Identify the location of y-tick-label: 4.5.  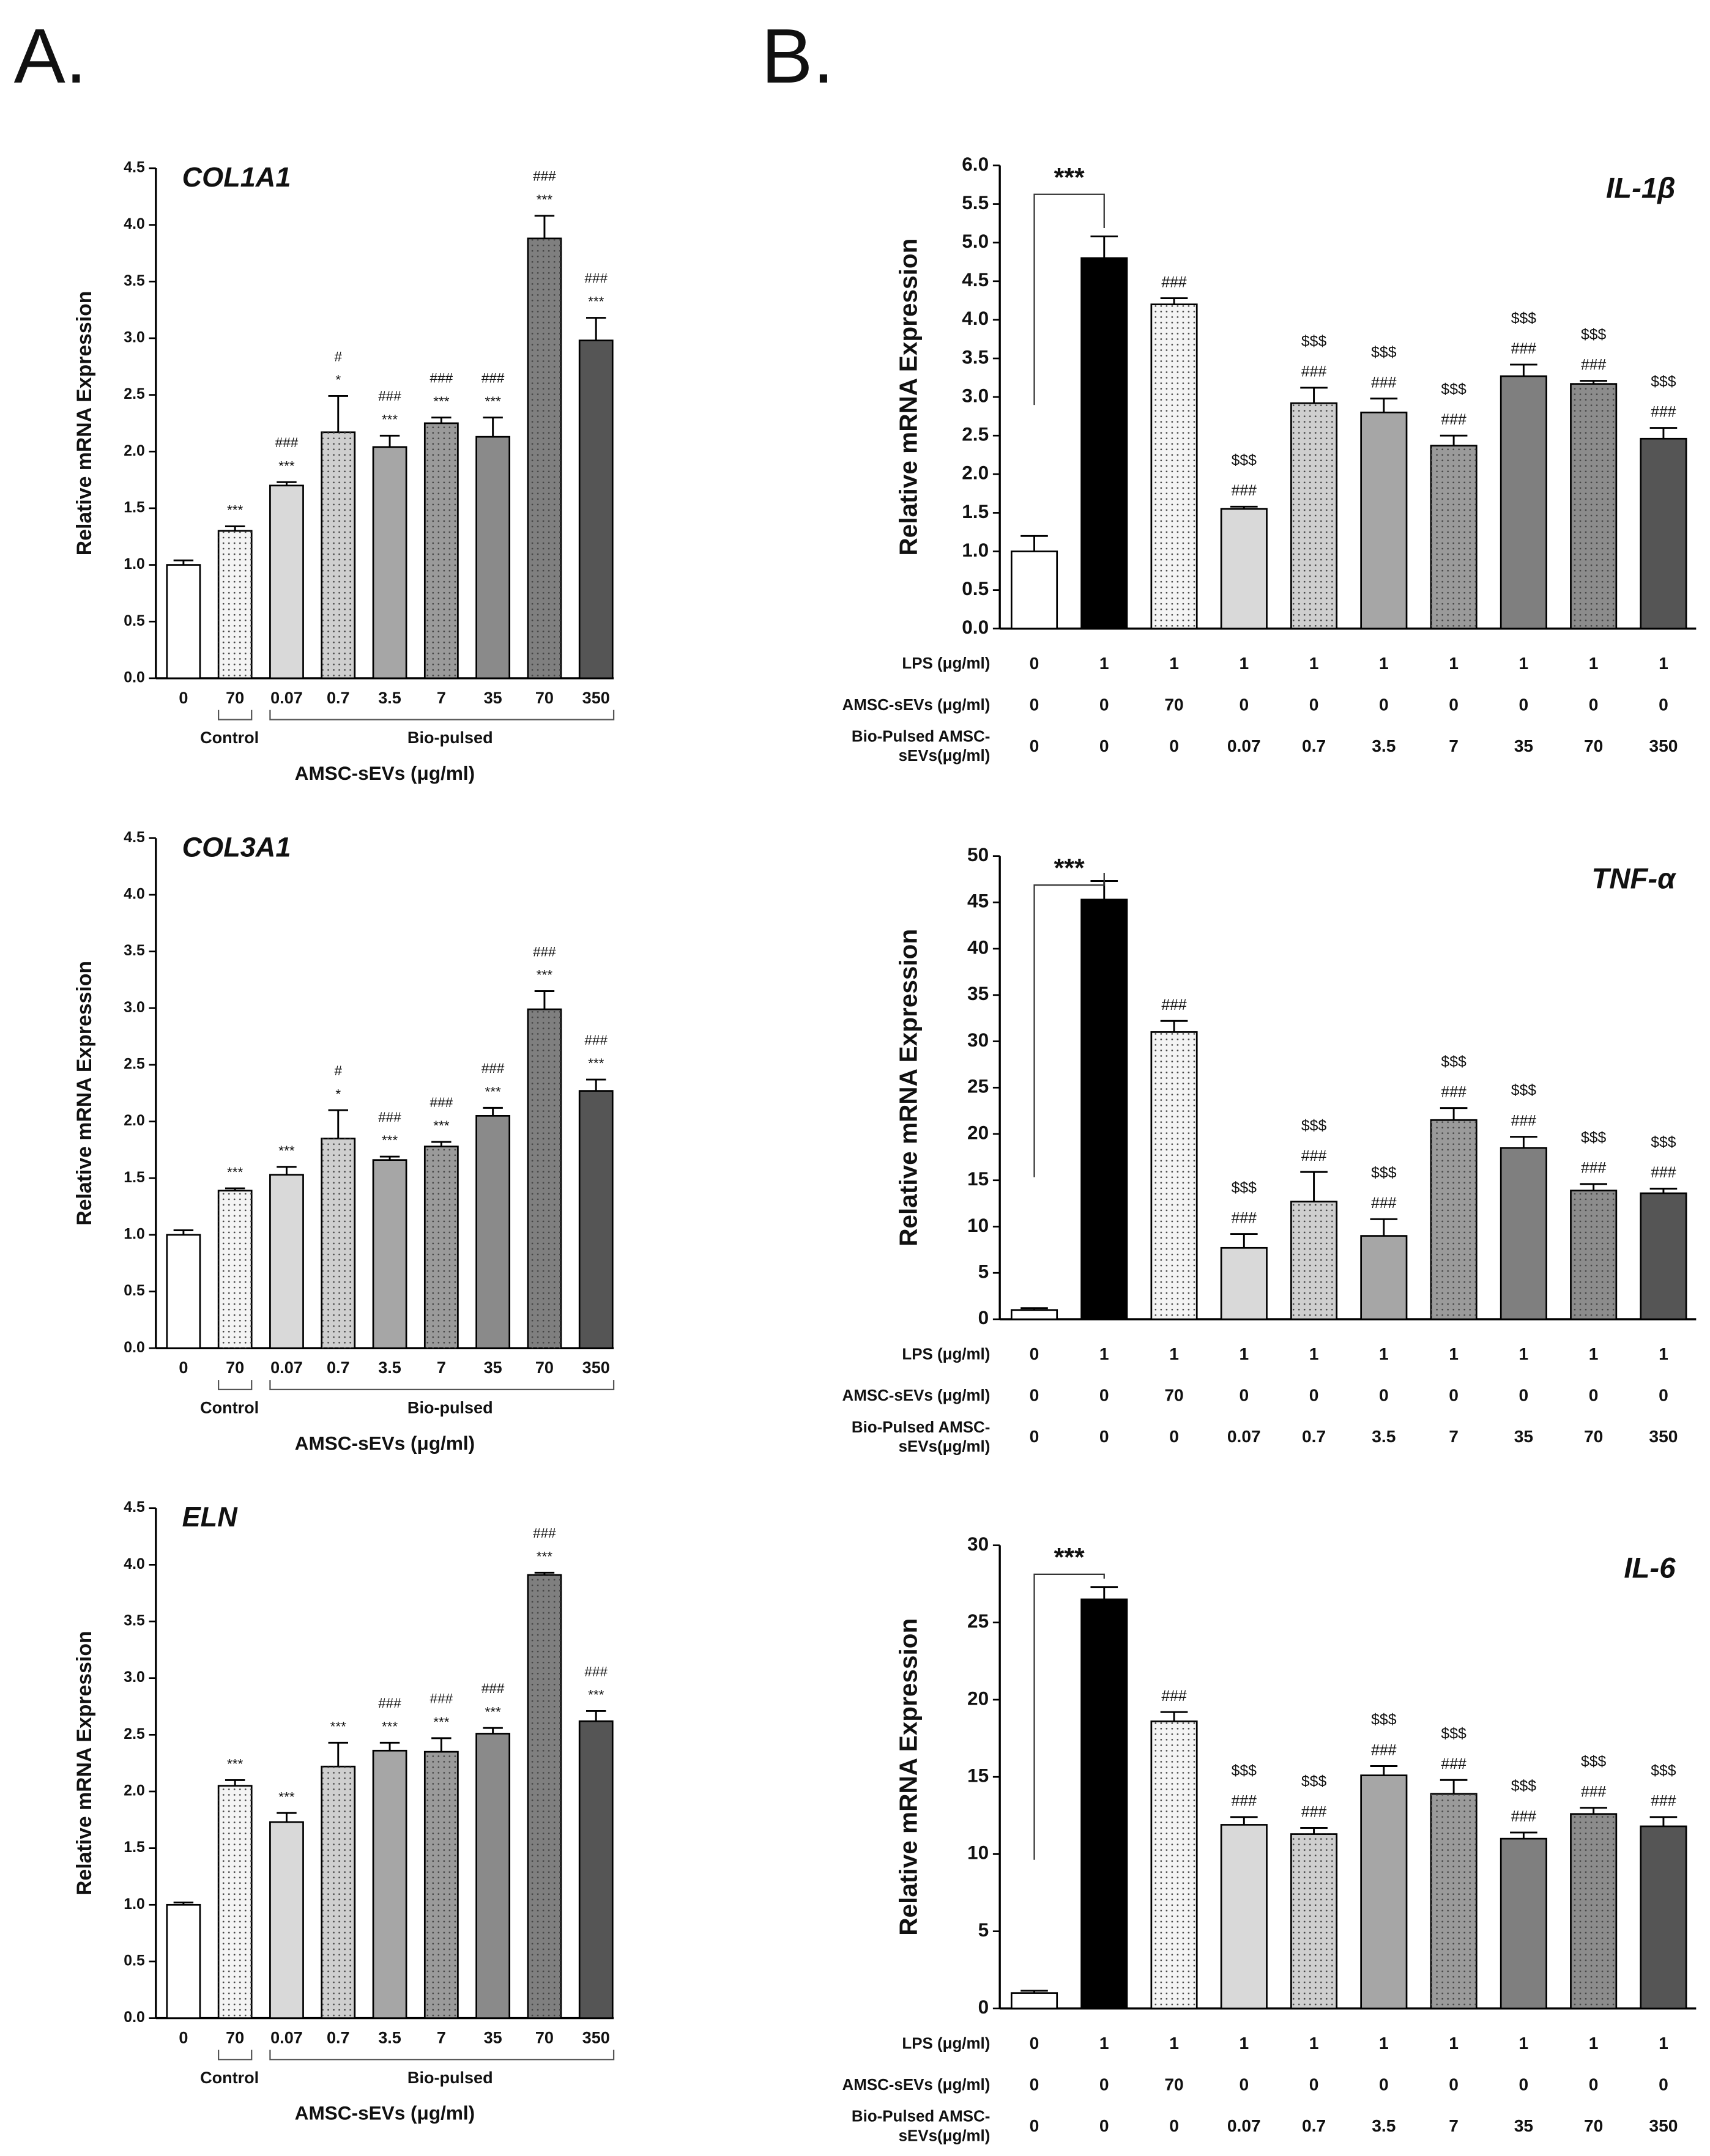
(134, 168).